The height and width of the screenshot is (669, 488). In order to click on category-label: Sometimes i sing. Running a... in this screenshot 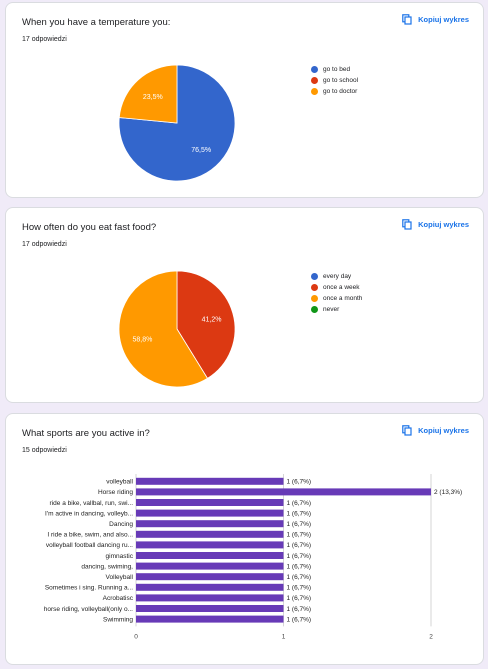, I will do `click(89, 588)`.